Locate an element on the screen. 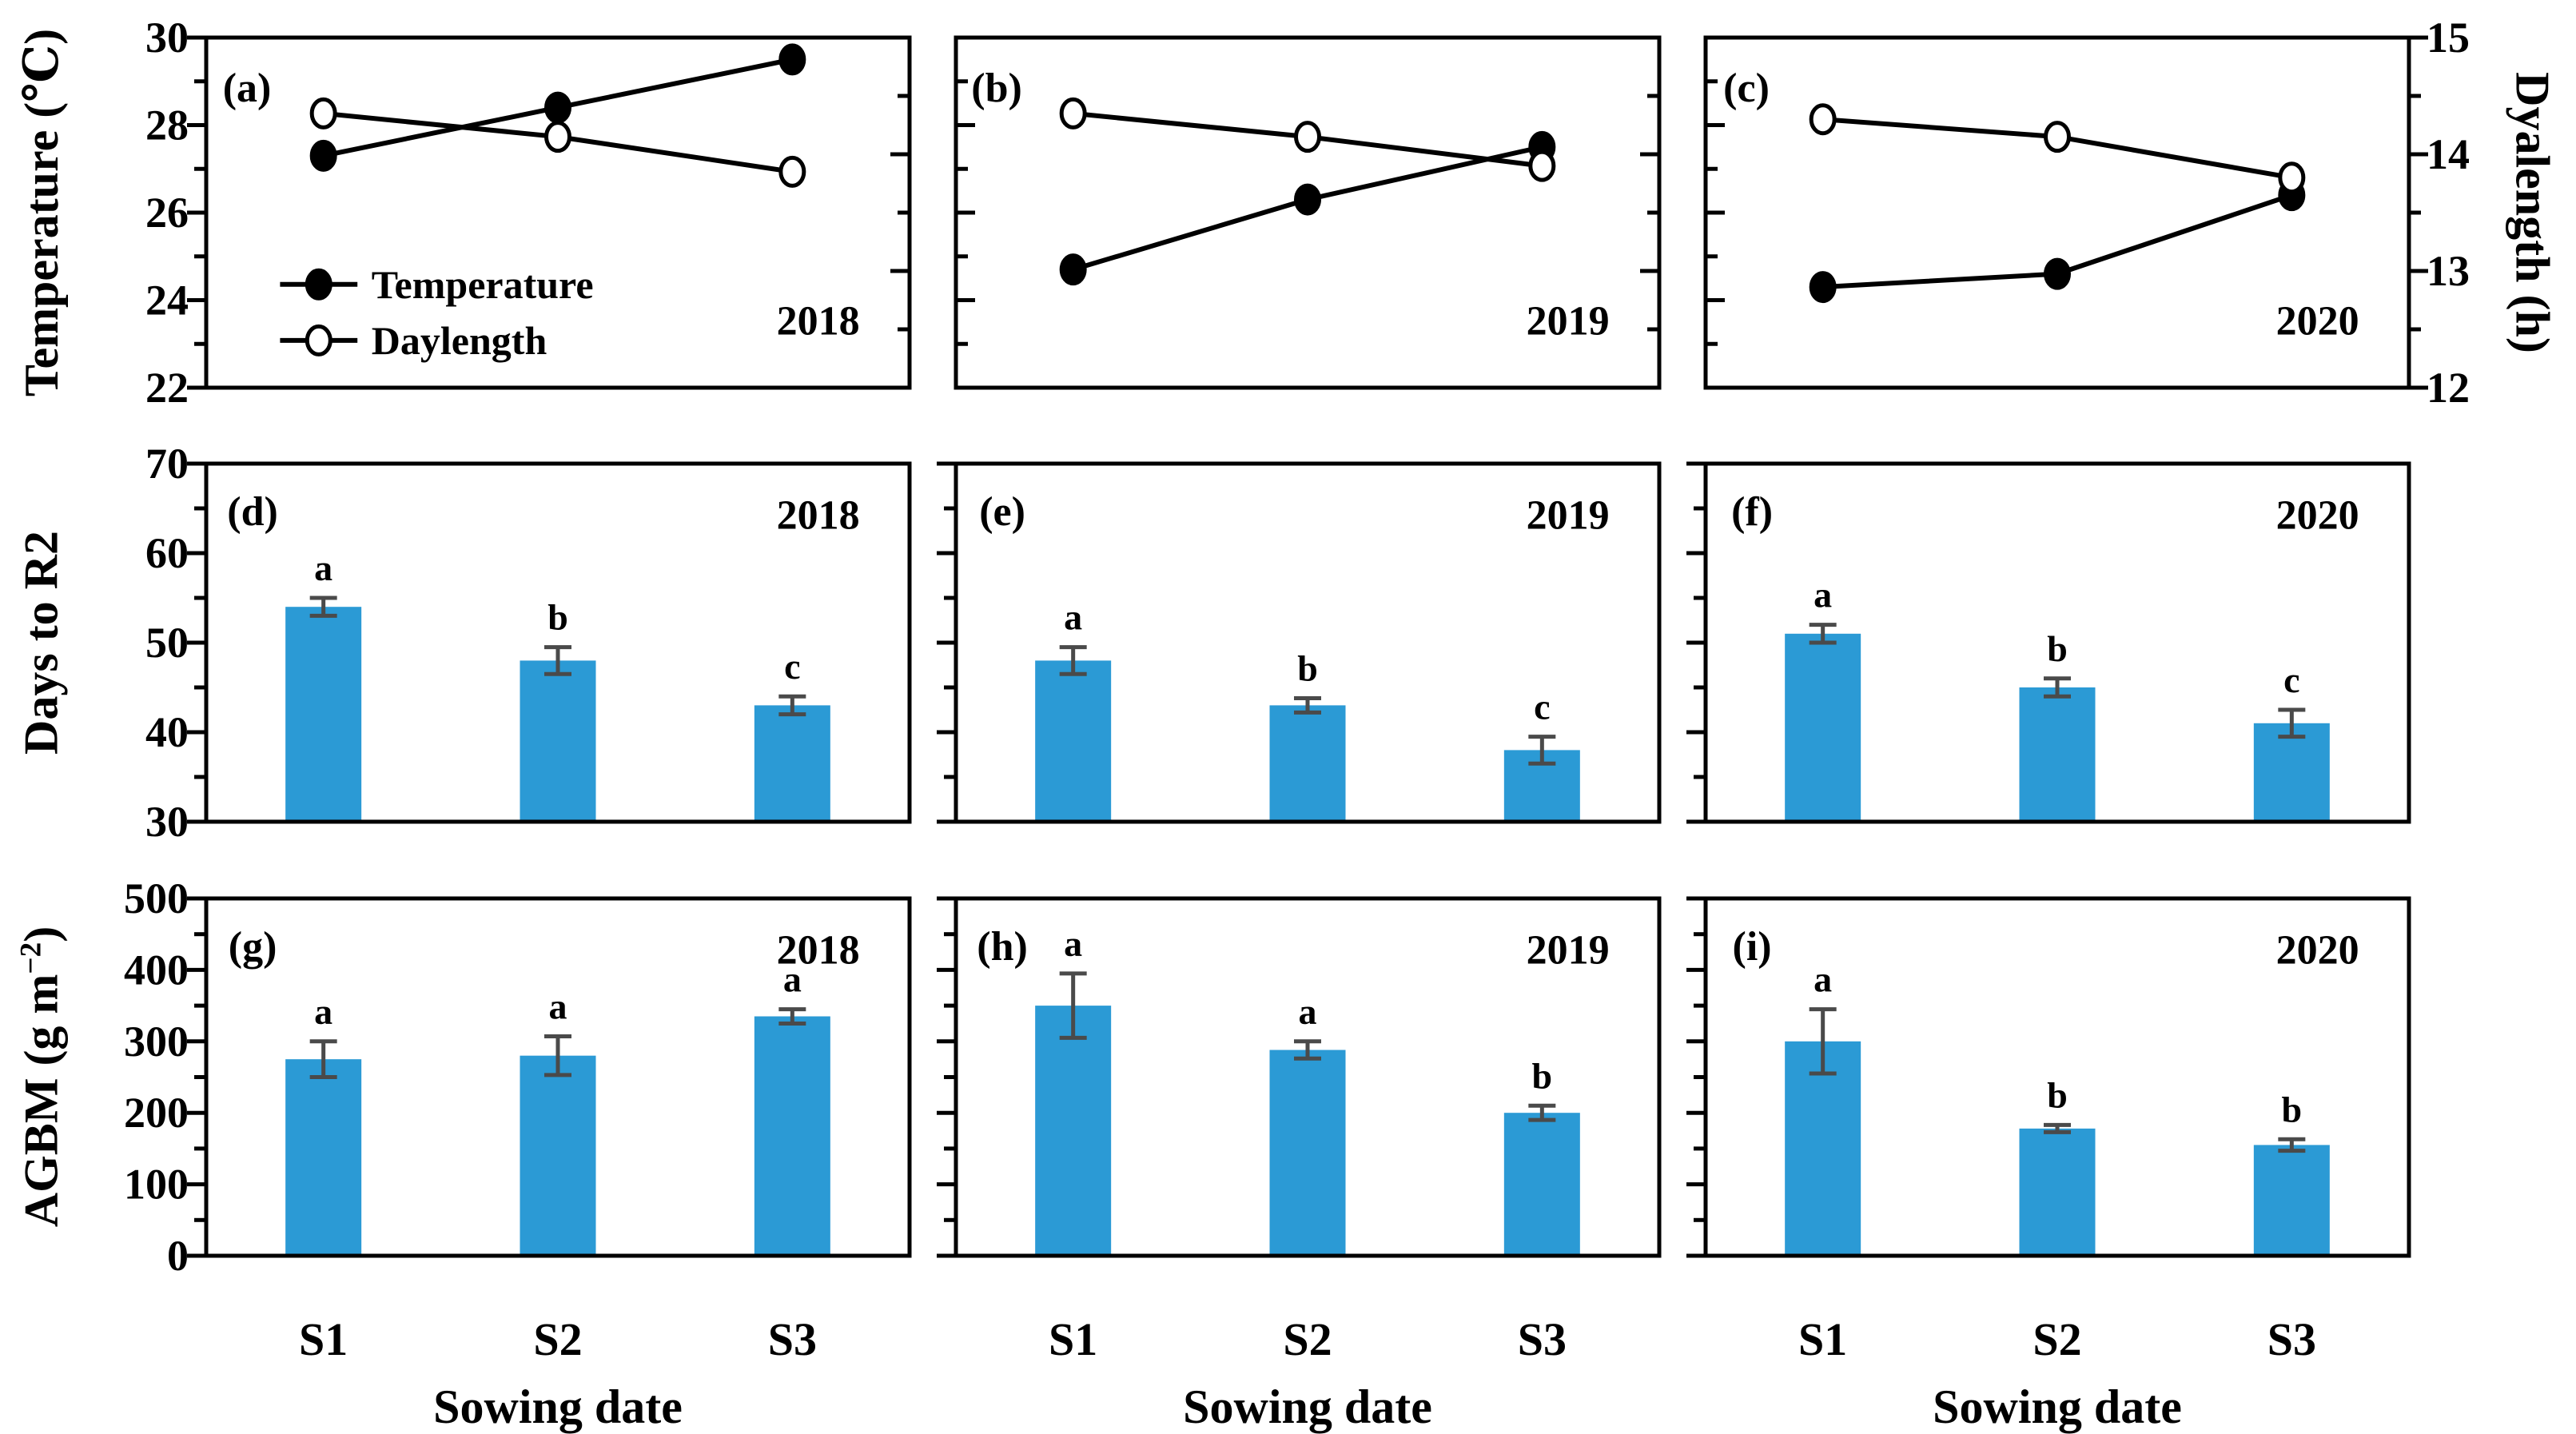 Image resolution: width=2576 pixels, height=1434 pixels. legend-label: Temperature is located at coordinates (483, 284).